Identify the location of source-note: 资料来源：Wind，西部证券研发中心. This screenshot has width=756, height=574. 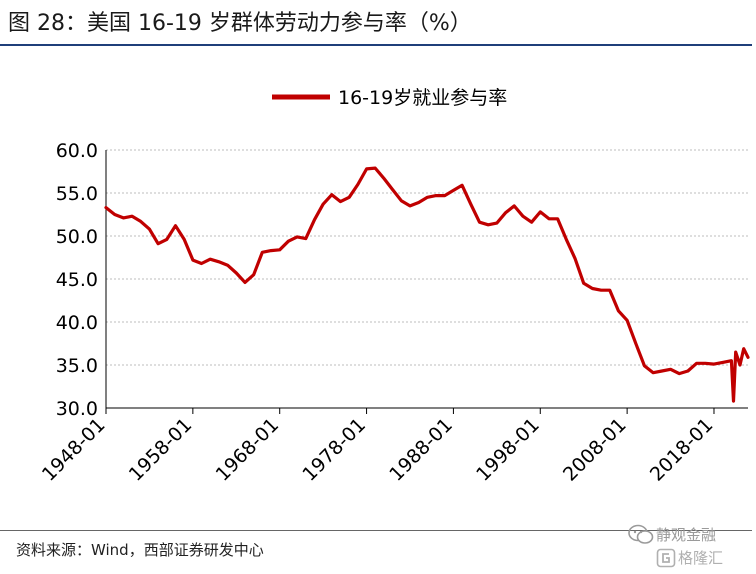
(140, 550).